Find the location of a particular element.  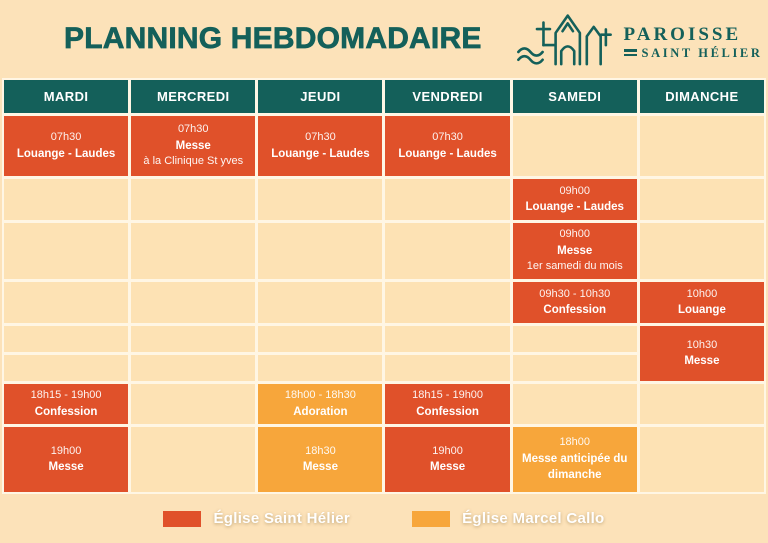

event-time: 10h30 is located at coordinates (702, 344).